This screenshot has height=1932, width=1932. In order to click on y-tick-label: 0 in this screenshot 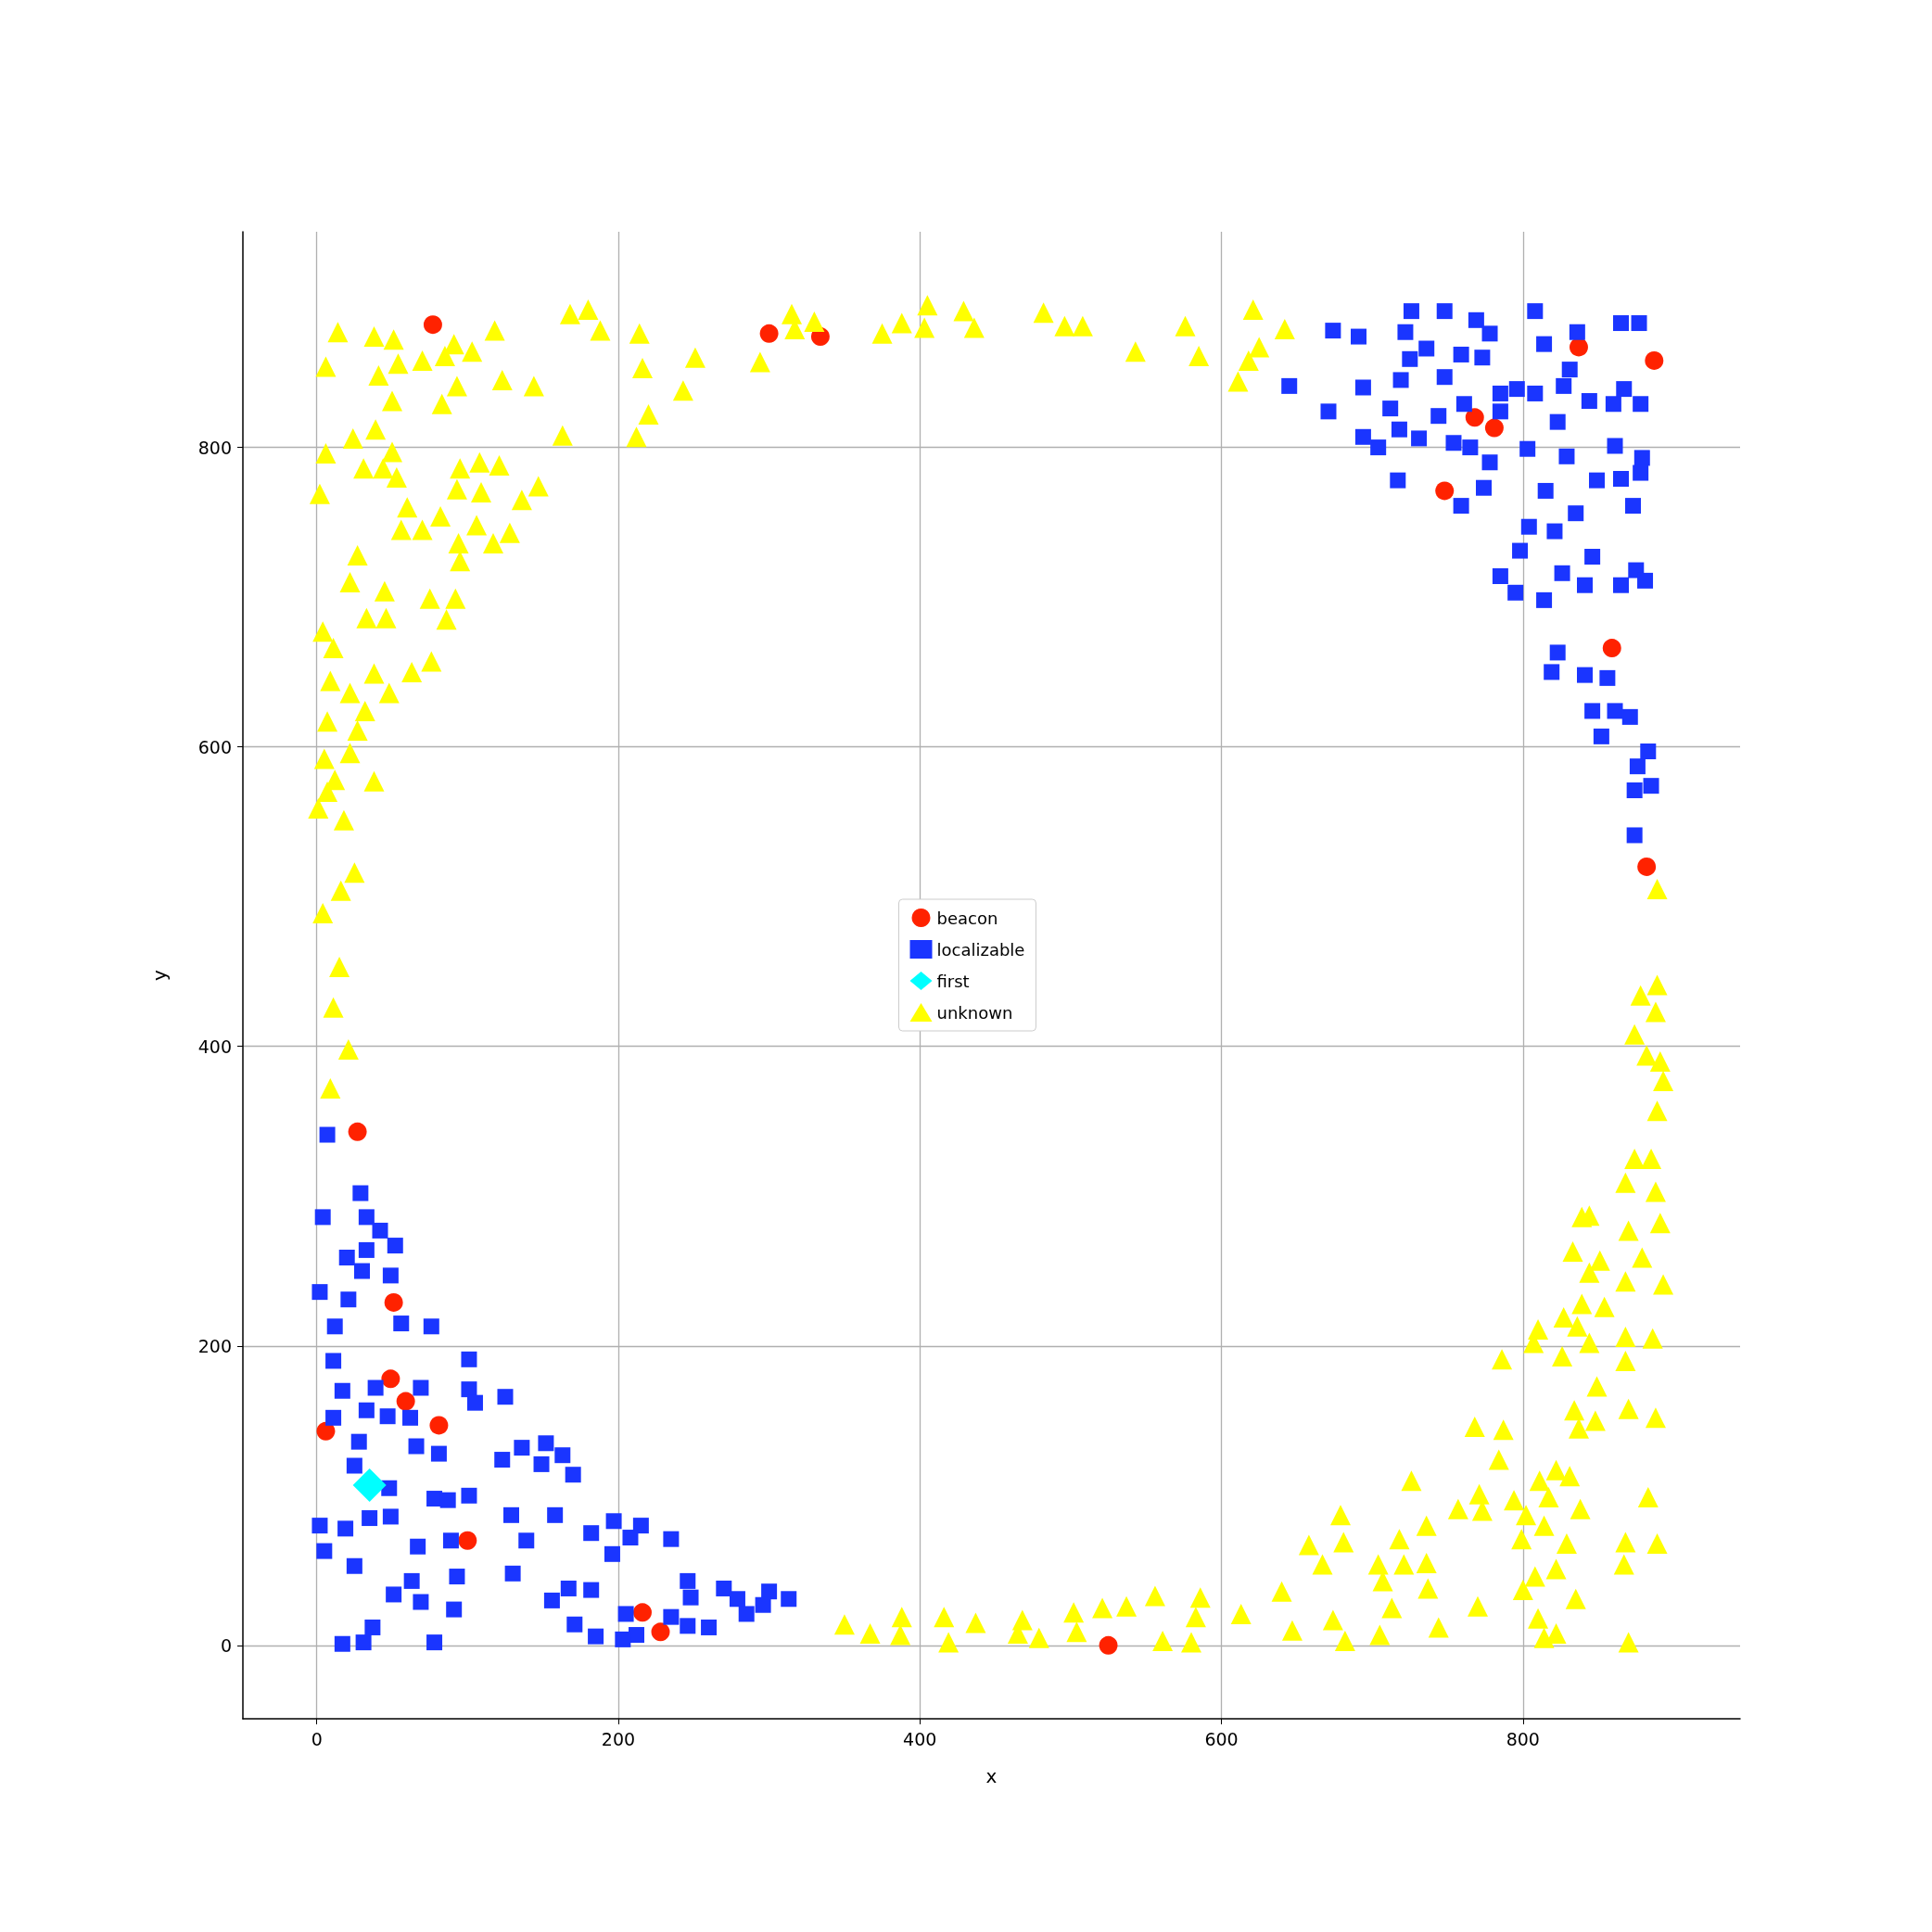, I will do `click(226, 1645)`.